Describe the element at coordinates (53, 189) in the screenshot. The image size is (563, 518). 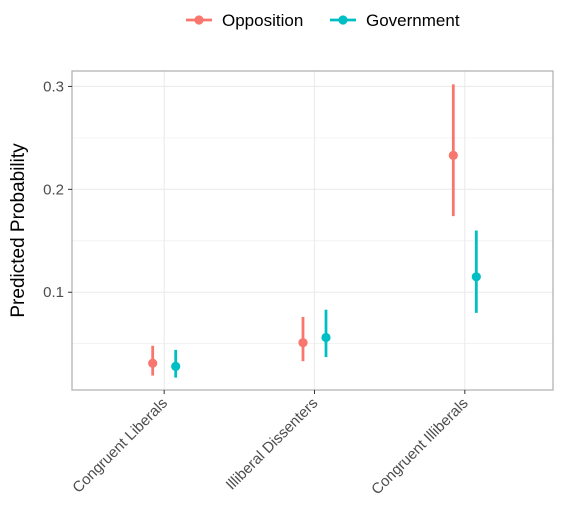
I see `y-tick-label: 0.2` at that location.